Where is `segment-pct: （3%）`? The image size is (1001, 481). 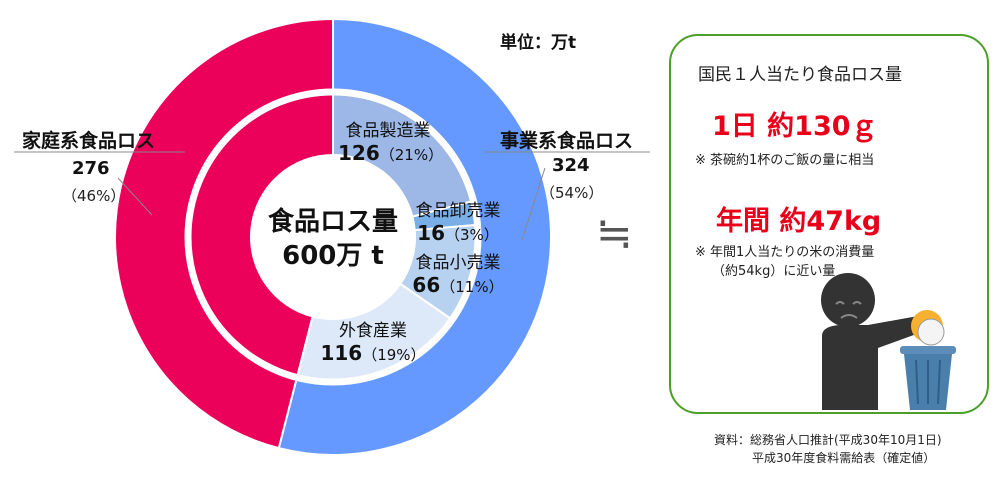
segment-pct: （3%） is located at coordinates (472, 235).